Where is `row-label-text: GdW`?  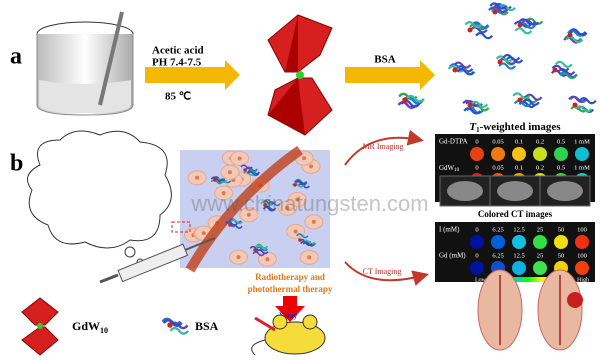
row-label-text: GdW is located at coordinates (447, 168).